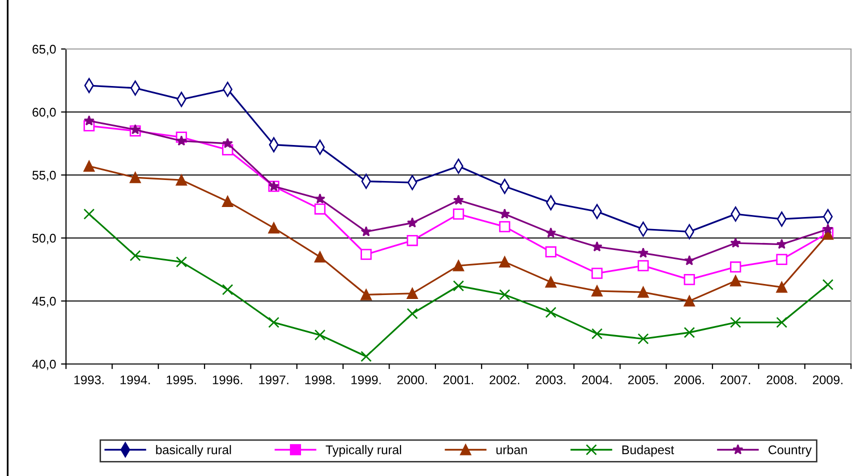 The image size is (853, 476). What do you see at coordinates (364, 451) in the screenshot?
I see `legend-label: Typically rural` at bounding box center [364, 451].